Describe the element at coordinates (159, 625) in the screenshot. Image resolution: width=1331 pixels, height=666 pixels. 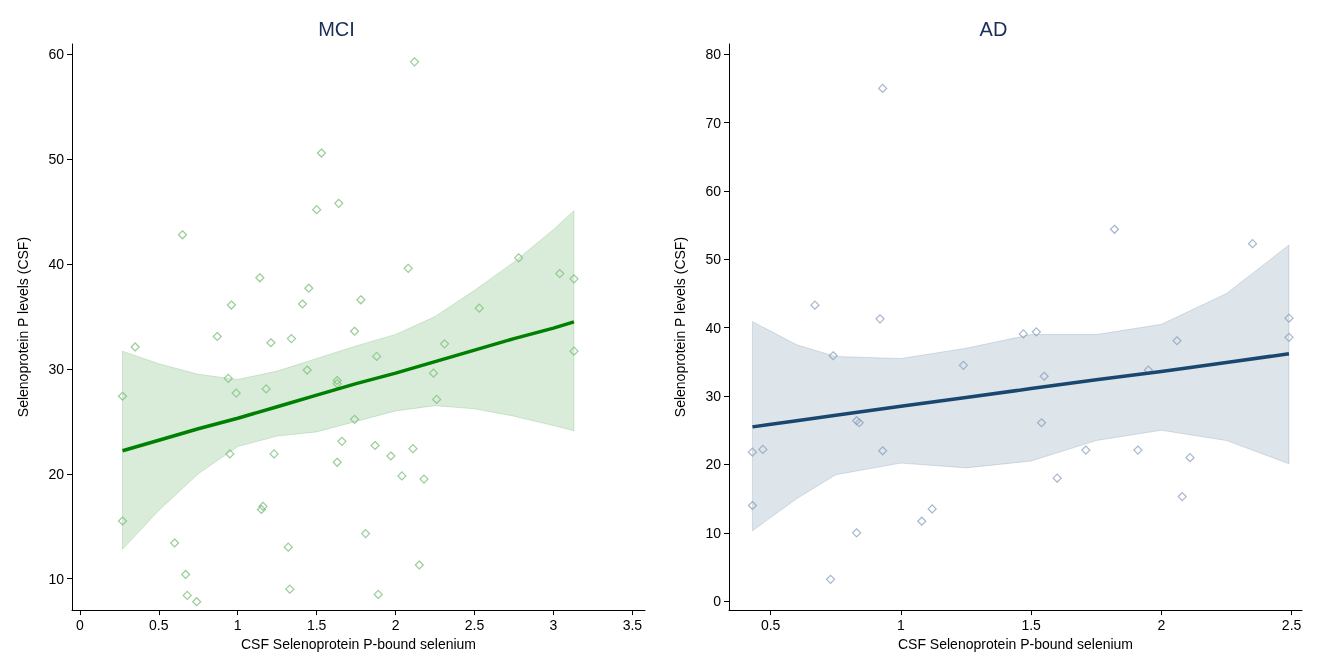
I see `x-tick-label: 0.5` at that location.